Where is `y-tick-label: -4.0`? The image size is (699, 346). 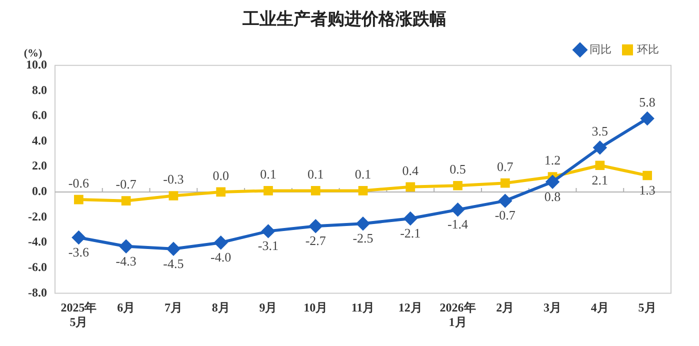
y-tick-label: -4.0 is located at coordinates (37, 241).